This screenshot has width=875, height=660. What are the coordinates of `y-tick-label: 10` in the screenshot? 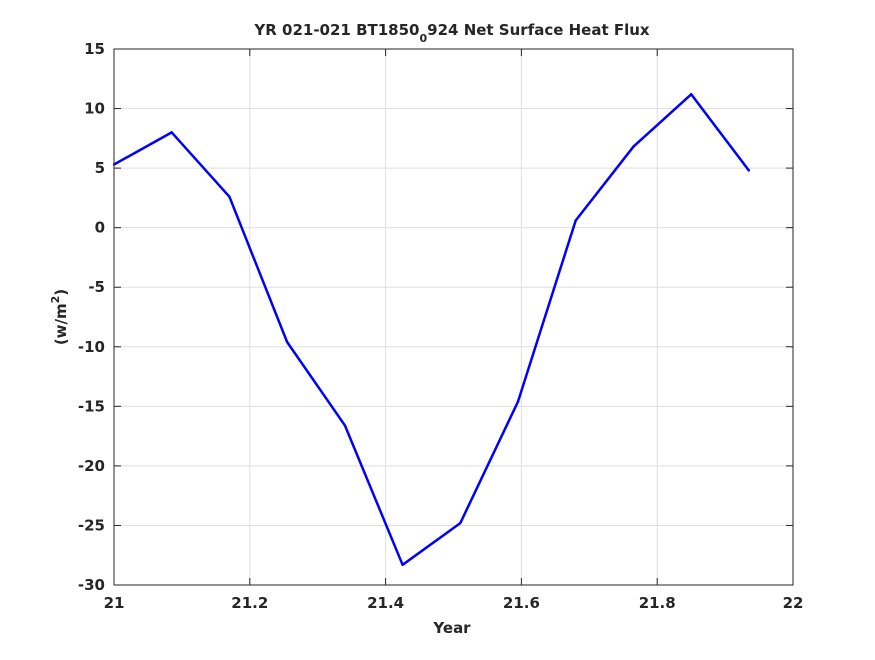 It's located at (94, 109).